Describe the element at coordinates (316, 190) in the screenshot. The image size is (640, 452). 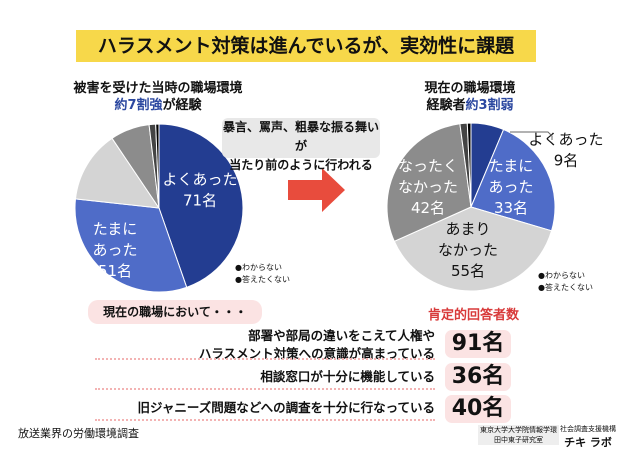
I see `arrow-right-icon` at that location.